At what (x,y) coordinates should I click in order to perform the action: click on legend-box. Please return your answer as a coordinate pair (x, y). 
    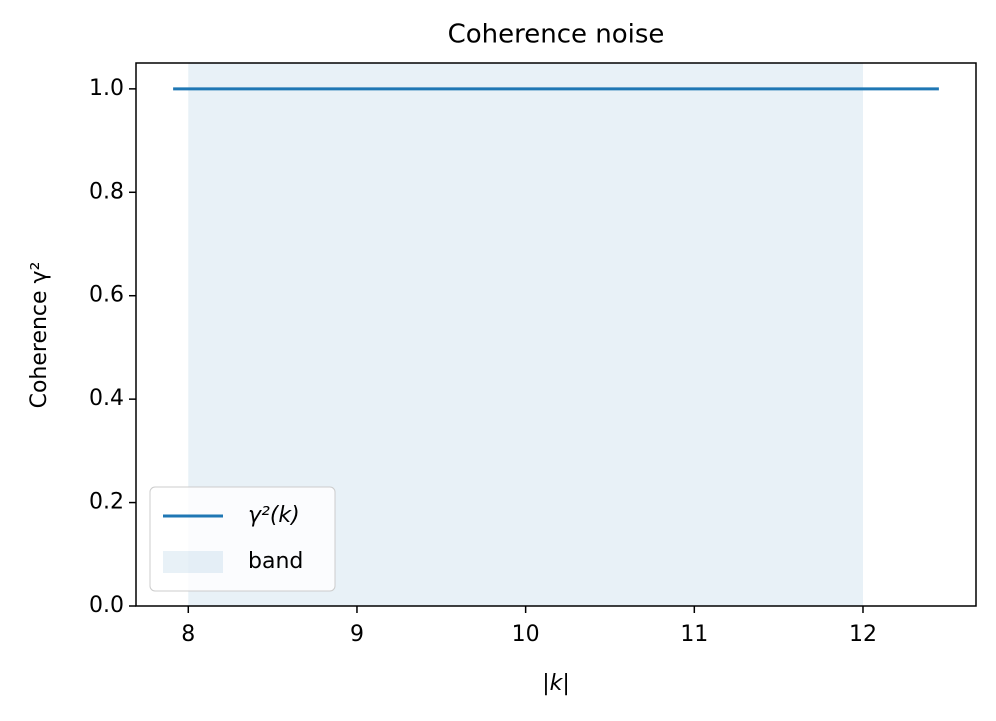
    Looking at the image, I should click on (242, 539).